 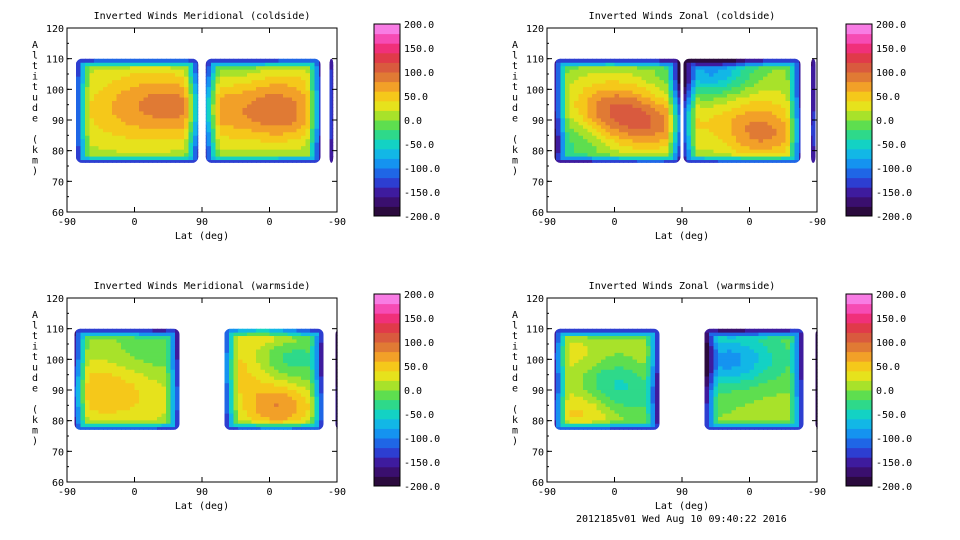 I want to click on colorbar-label: 100.0, so click(x=419, y=73).